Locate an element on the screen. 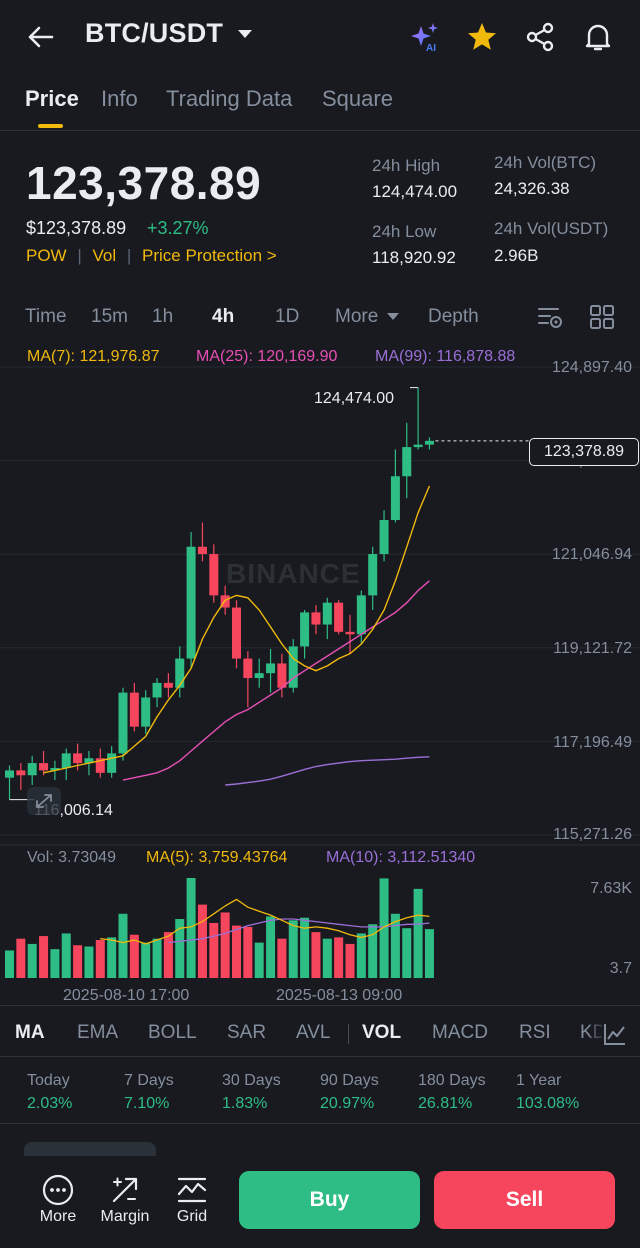 Image resolution: width=640 pixels, height=1248 pixels. x-tick: 2025-08-13 09:00 is located at coordinates (339, 995).